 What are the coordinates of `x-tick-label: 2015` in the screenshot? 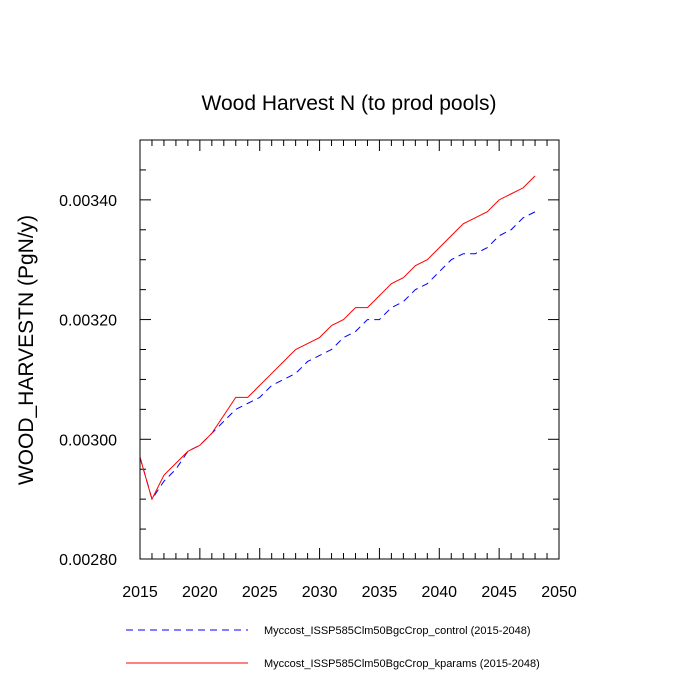 It's located at (140, 592).